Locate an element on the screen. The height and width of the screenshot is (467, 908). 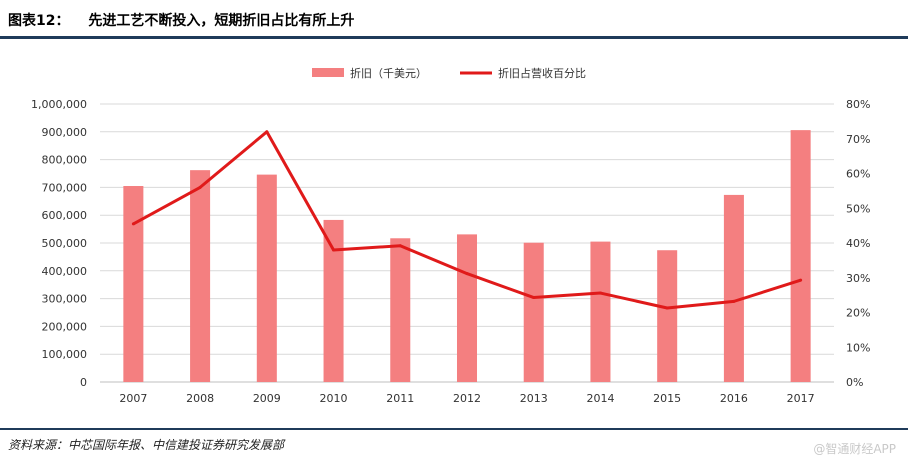
left-tick-label: 600,000 is located at coordinates (65, 215).